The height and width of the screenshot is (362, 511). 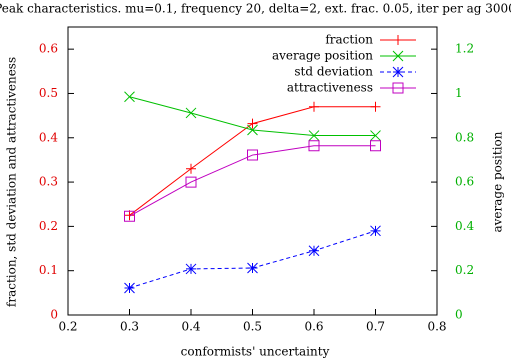 What do you see at coordinates (464, 182) in the screenshot?
I see `y2-tick-label: 0.6` at bounding box center [464, 182].